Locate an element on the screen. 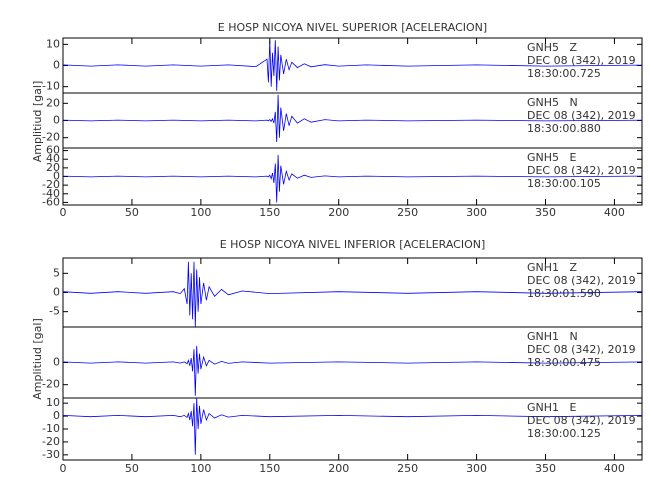 The height and width of the screenshot is (500, 650). time-label: 18:30:00.125 is located at coordinates (564, 433).